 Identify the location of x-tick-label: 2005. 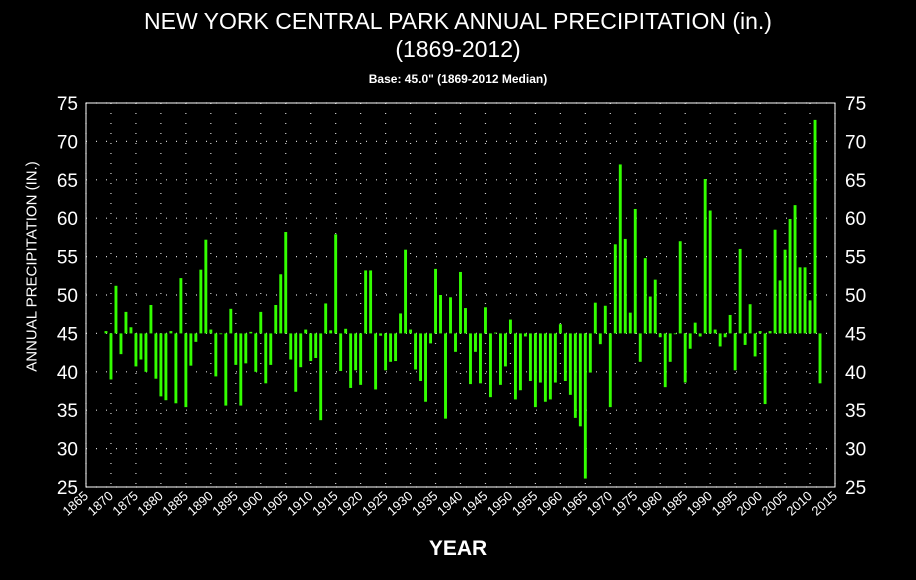
(775, 503).